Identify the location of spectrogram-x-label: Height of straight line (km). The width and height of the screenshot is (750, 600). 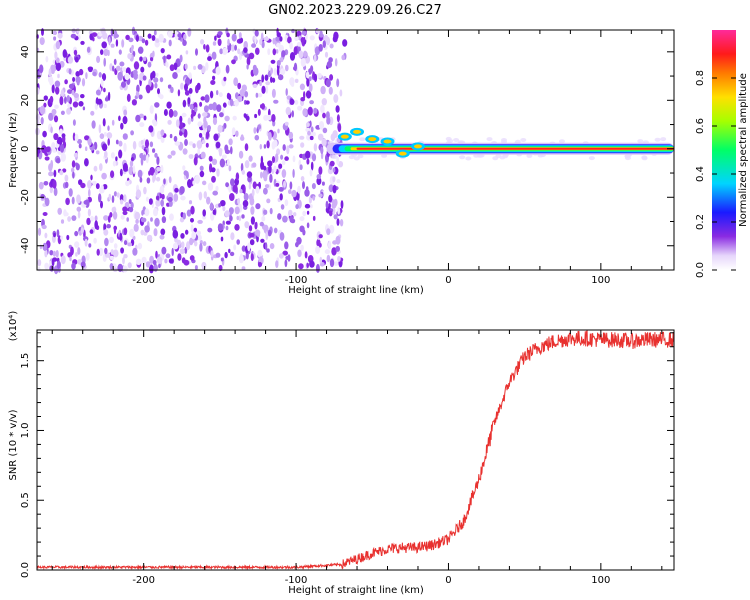
(356, 290).